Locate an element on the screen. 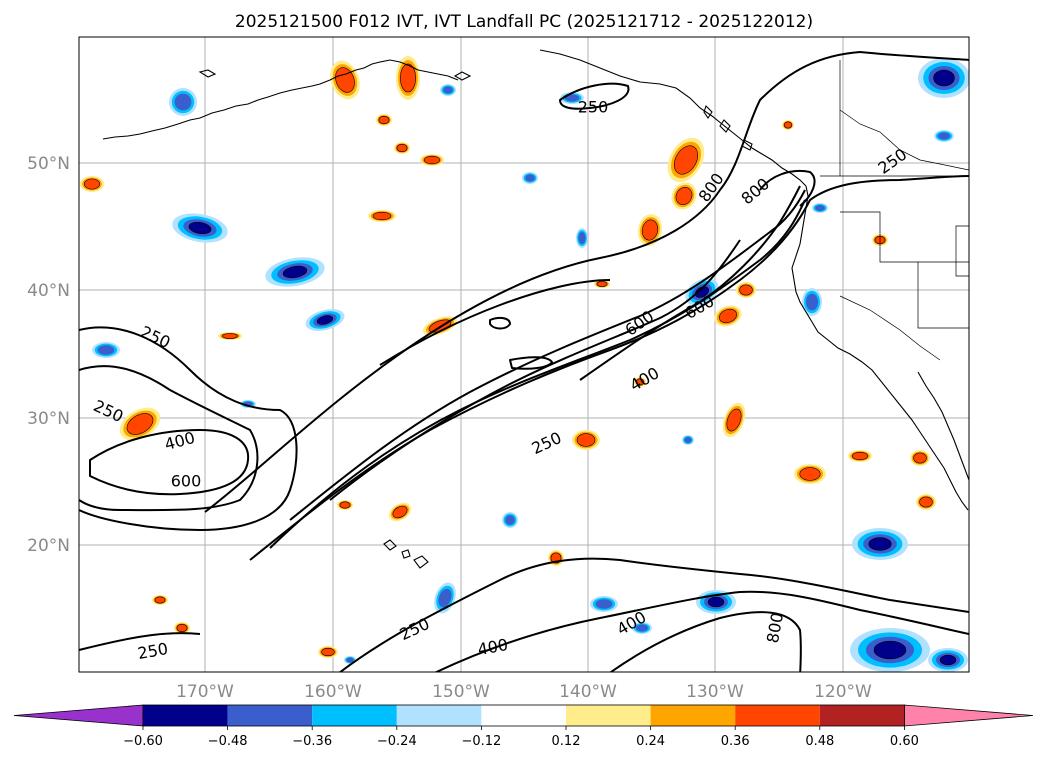 This screenshot has height=765, width=1047. lon-label: 140°W is located at coordinates (588, 692).